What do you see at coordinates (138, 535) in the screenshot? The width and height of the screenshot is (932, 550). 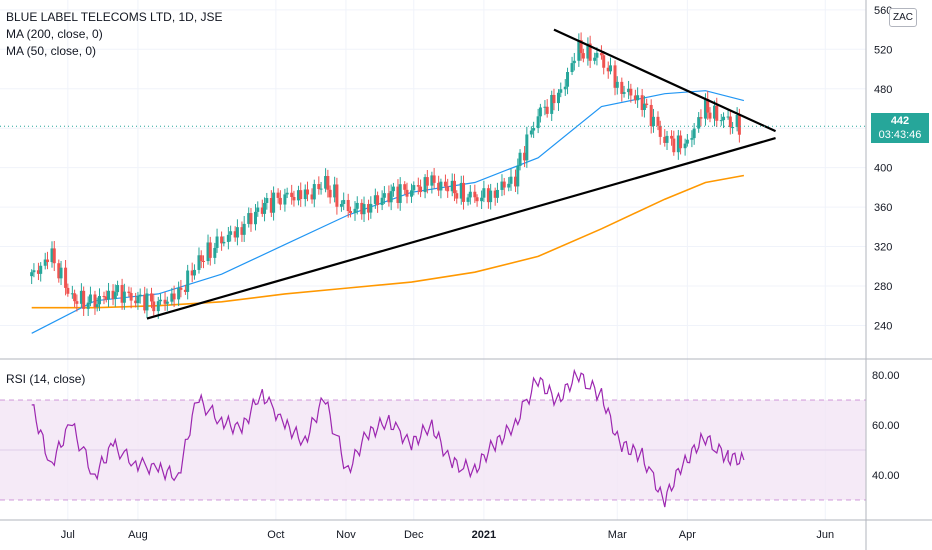 I see `time-tick-label: Aug` at bounding box center [138, 535].